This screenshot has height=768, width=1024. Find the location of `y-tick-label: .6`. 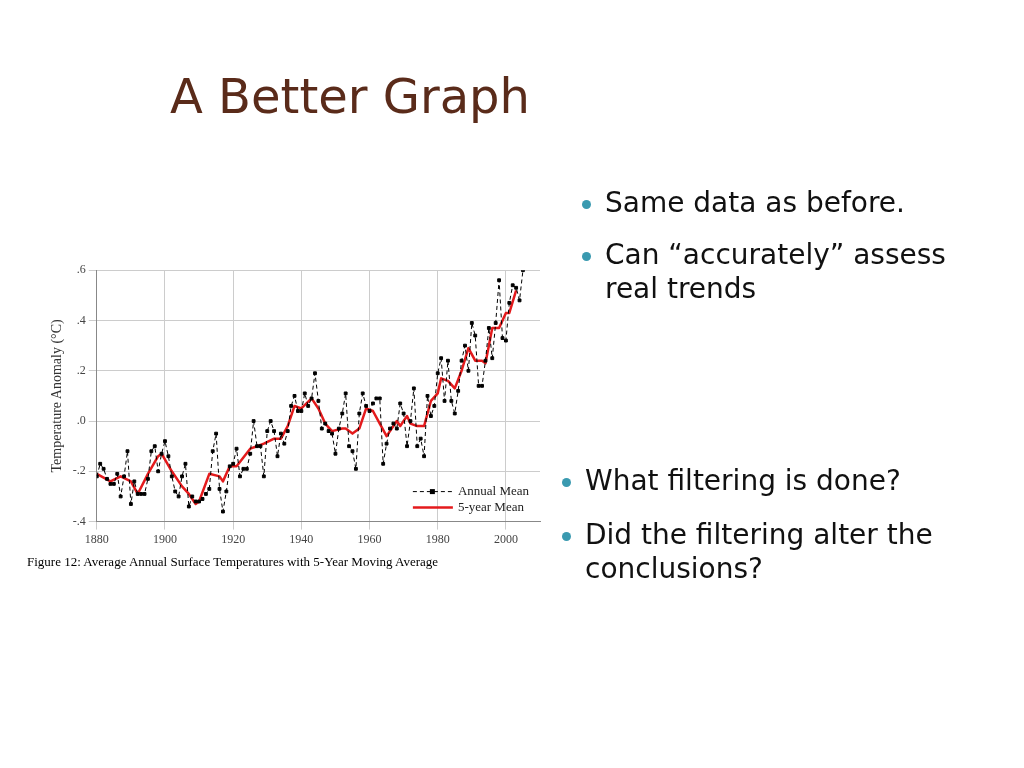

y-tick-label: .6 is located at coordinates (81, 269).